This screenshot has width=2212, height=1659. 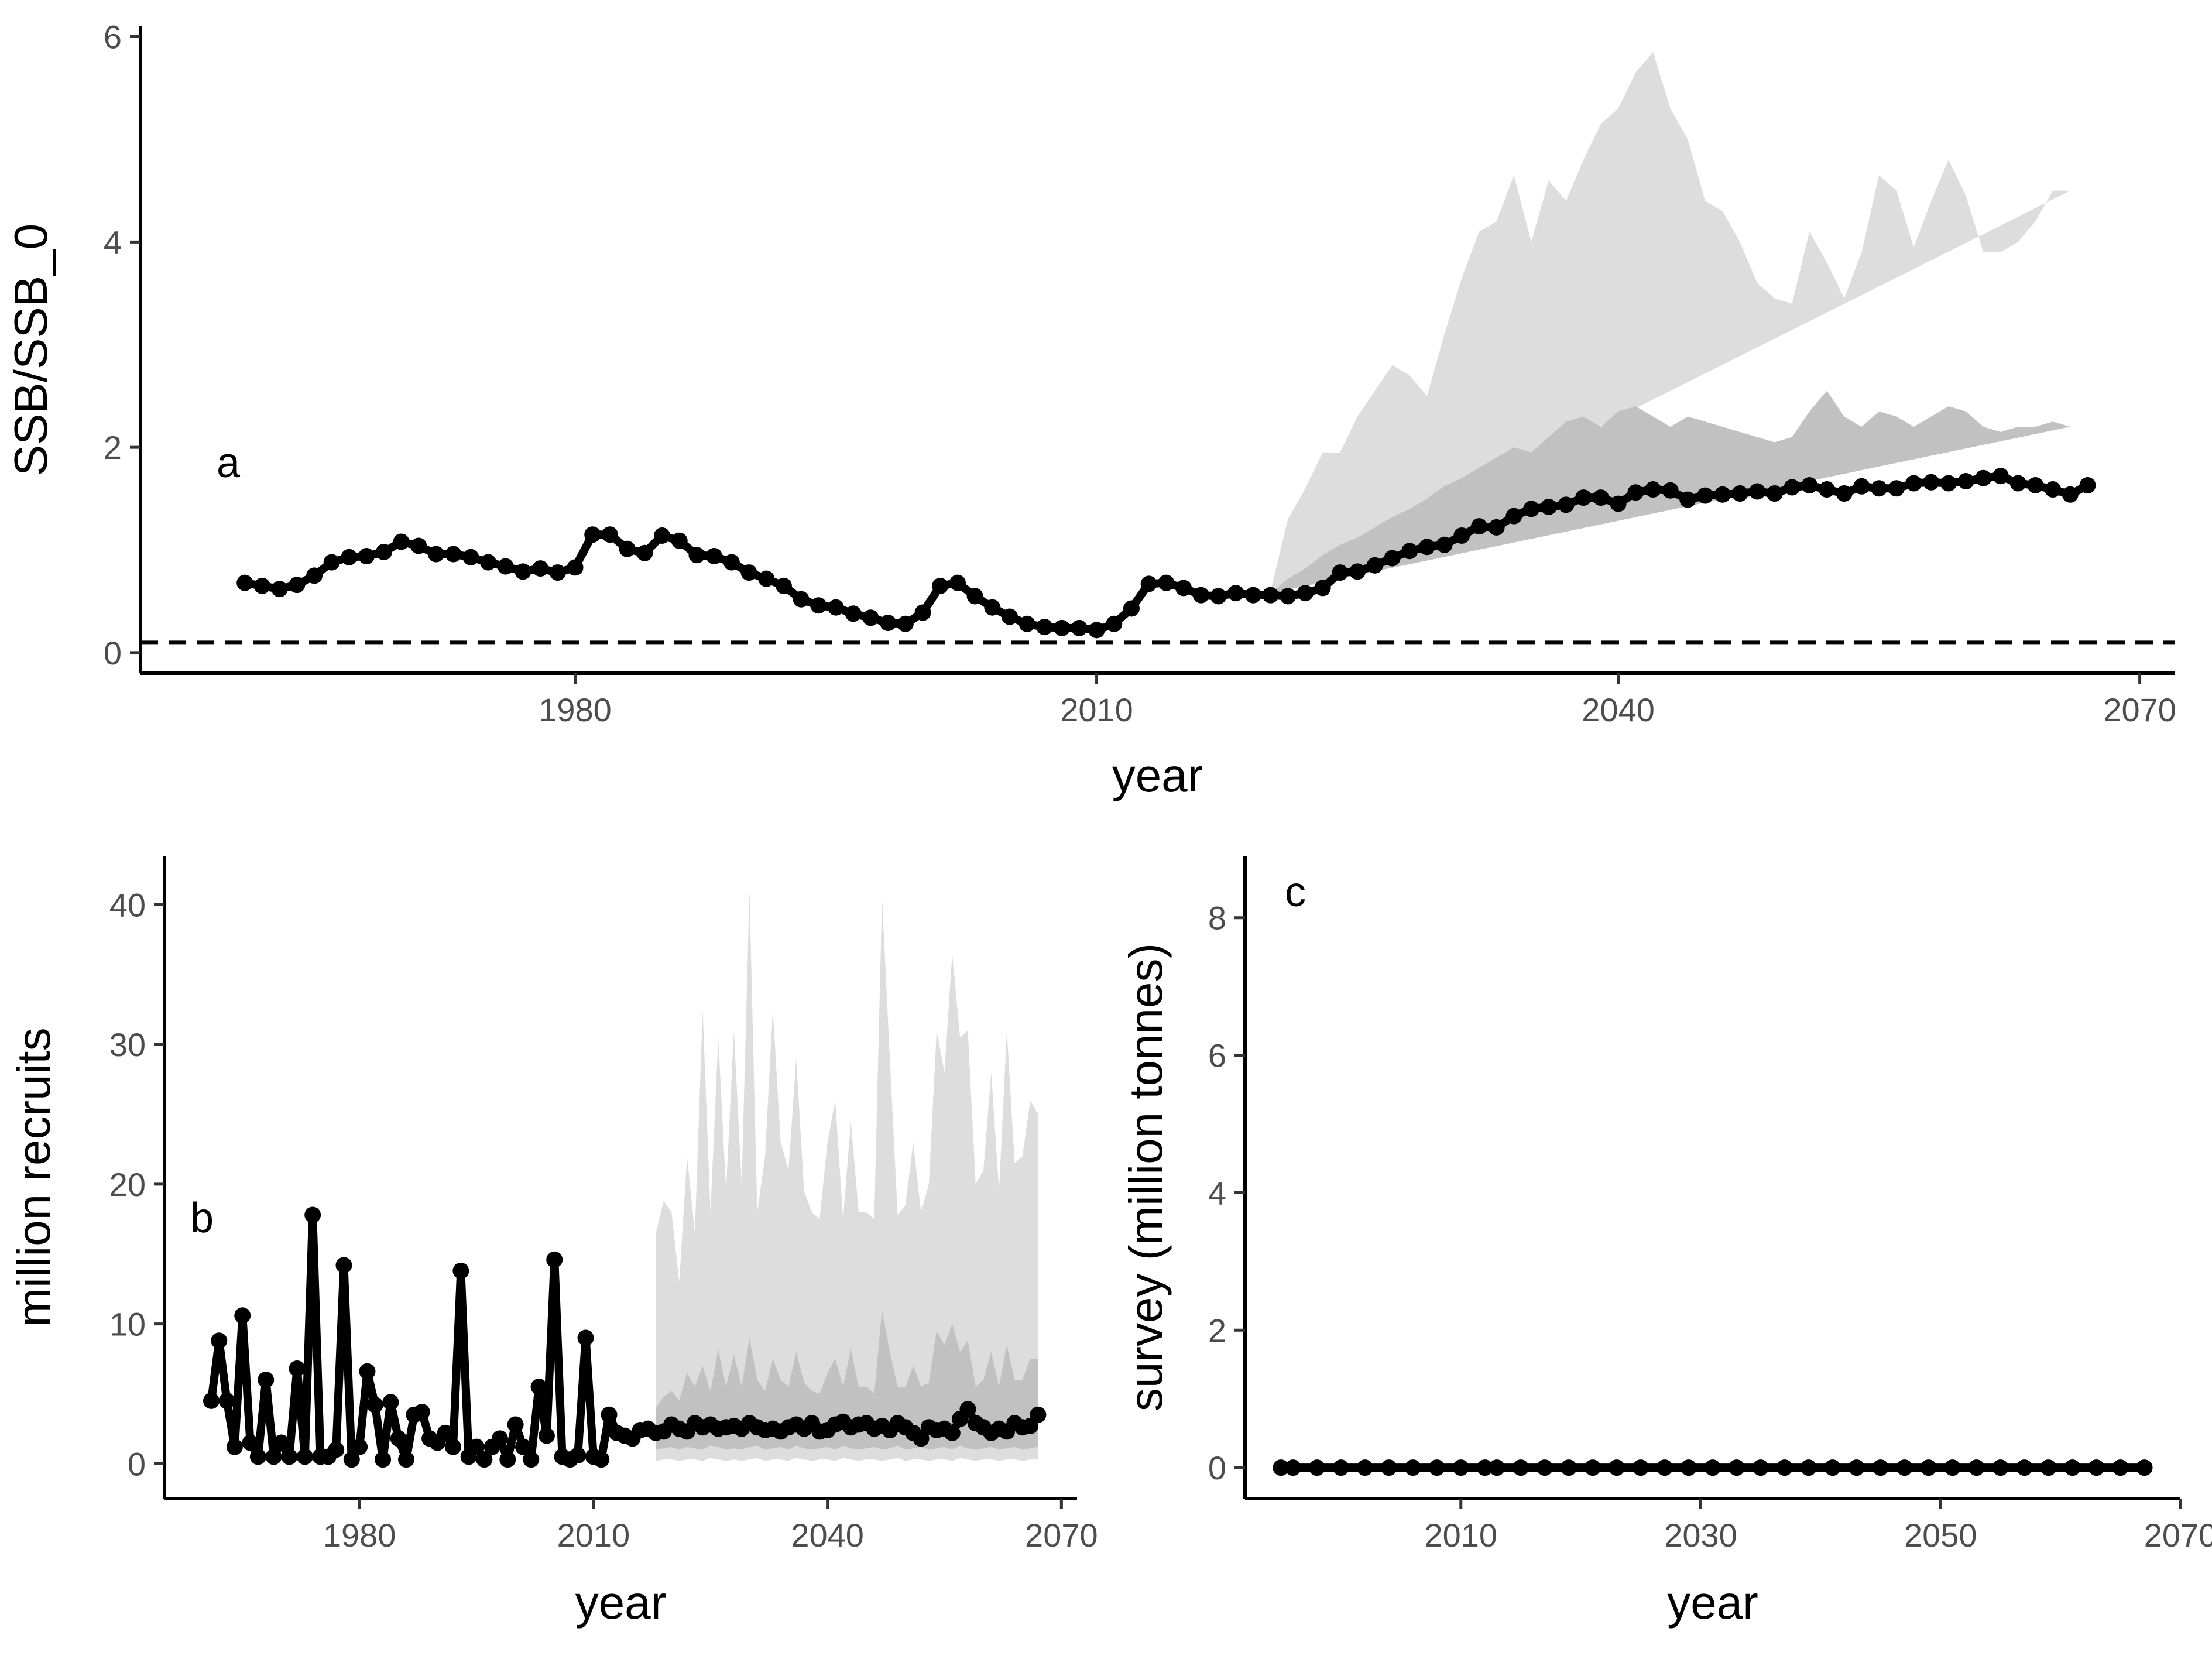 I want to click on y-tick-label: 20, so click(x=127, y=1184).